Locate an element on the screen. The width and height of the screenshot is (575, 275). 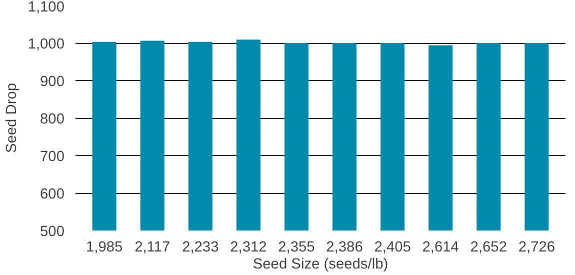
y-tick-label: 1,100 is located at coordinates (46, 8).